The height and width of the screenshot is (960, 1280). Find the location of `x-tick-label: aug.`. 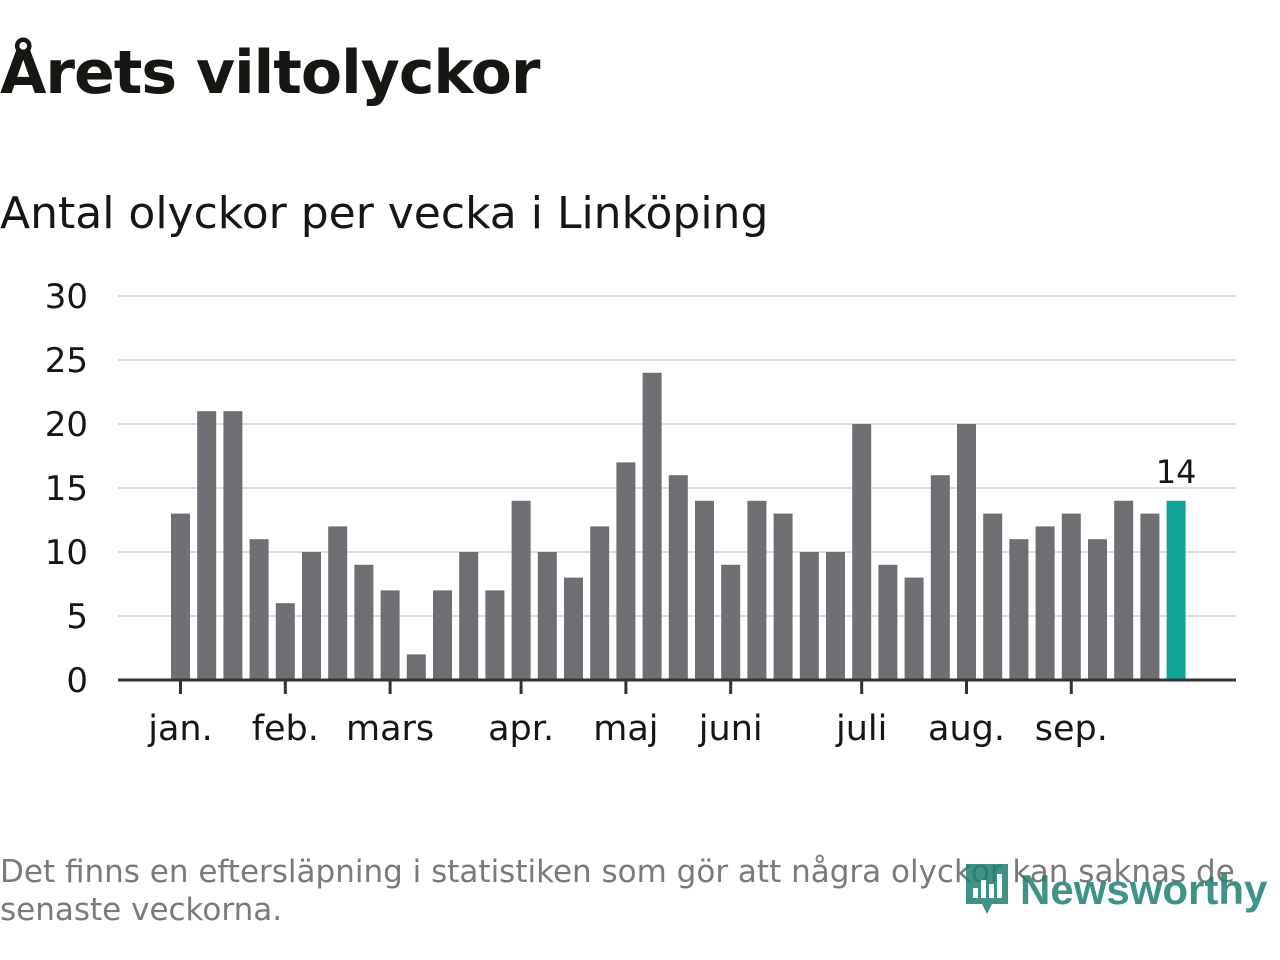

x-tick-label: aug. is located at coordinates (966, 729).